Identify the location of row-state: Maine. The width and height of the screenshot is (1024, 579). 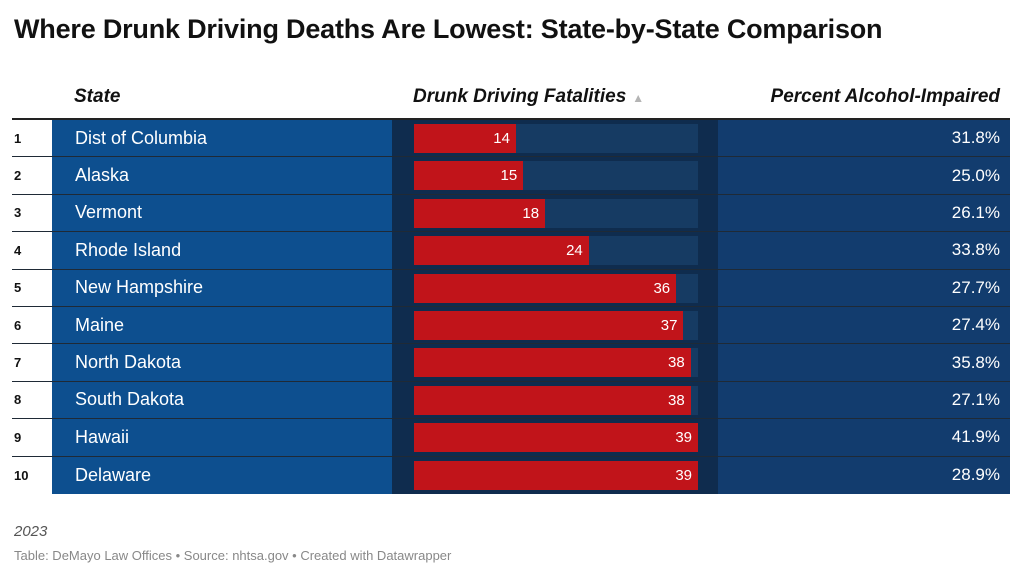
(222, 325).